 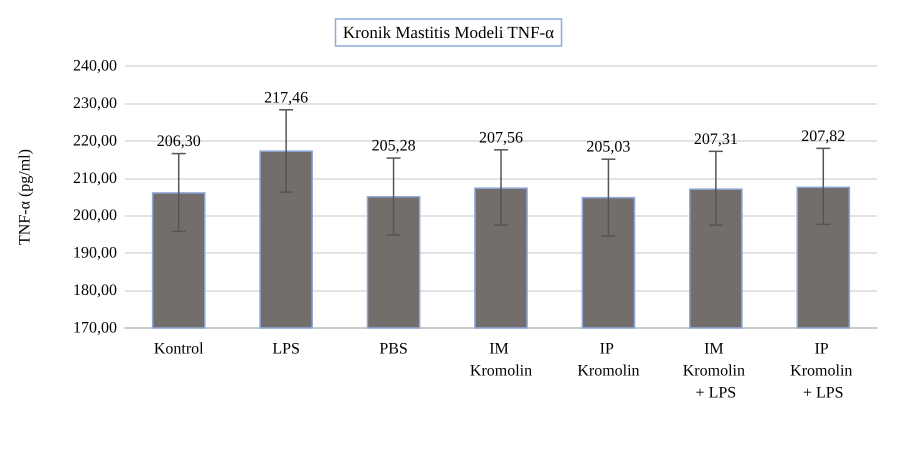 What do you see at coordinates (95, 178) in the screenshot?
I see `y-tick-label: 210,00` at bounding box center [95, 178].